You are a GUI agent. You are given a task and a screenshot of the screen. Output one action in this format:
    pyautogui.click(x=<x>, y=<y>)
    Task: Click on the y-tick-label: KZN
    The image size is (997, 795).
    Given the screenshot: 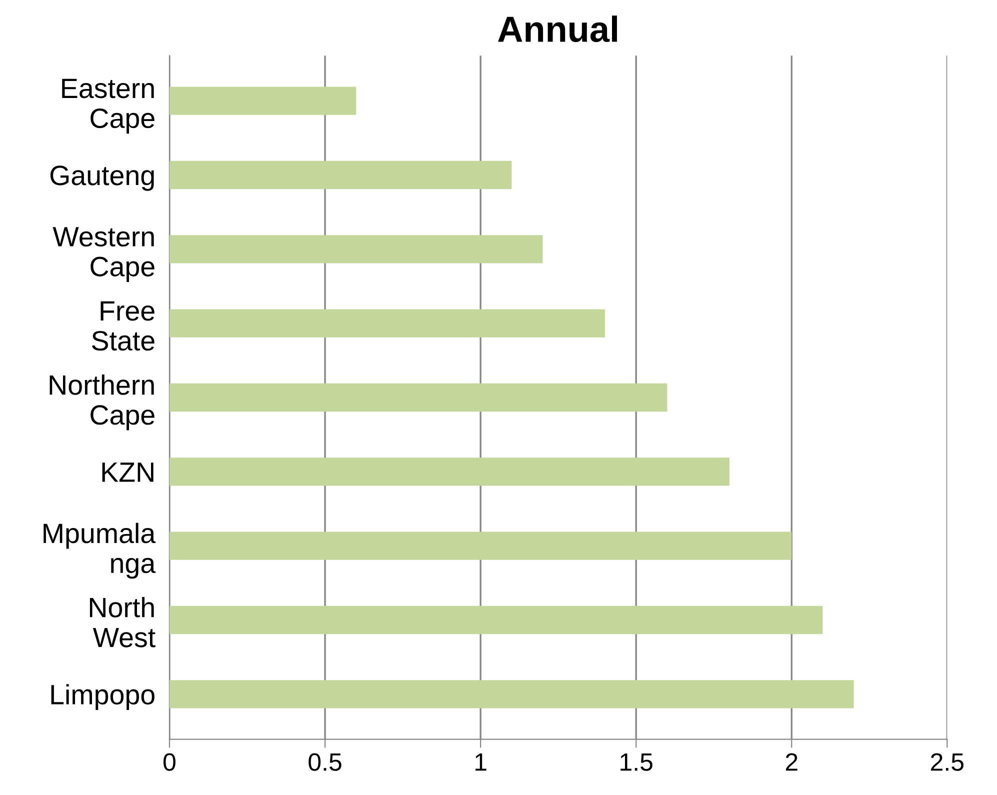 What is the action you would take?
    pyautogui.click(x=128, y=472)
    